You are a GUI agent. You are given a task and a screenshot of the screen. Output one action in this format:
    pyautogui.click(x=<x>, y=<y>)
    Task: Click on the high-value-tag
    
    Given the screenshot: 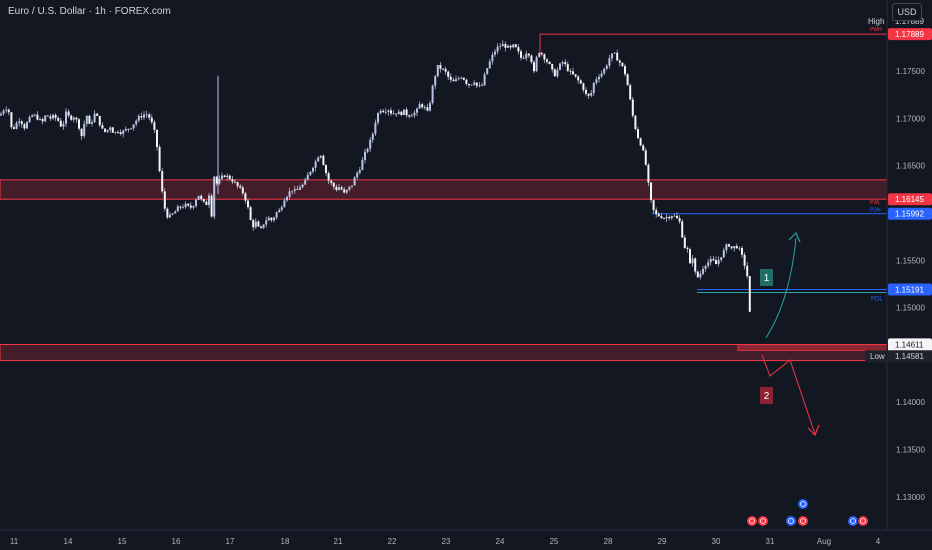 What is the action you would take?
    pyautogui.click(x=910, y=22)
    